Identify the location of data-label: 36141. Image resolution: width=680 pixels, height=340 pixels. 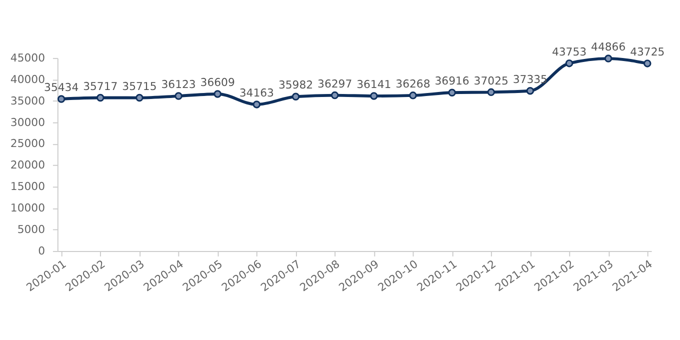
(374, 85).